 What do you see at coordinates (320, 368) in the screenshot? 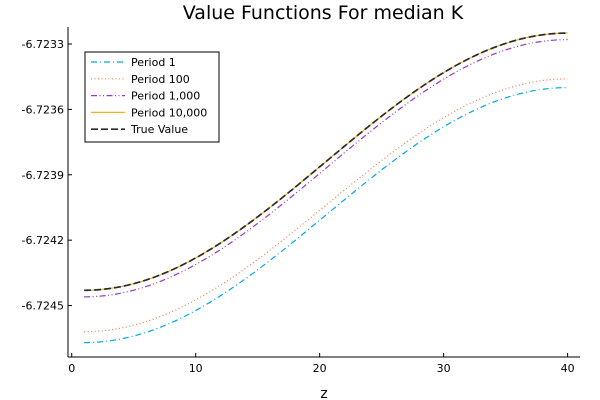
I see `x-tick-label: 20` at bounding box center [320, 368].